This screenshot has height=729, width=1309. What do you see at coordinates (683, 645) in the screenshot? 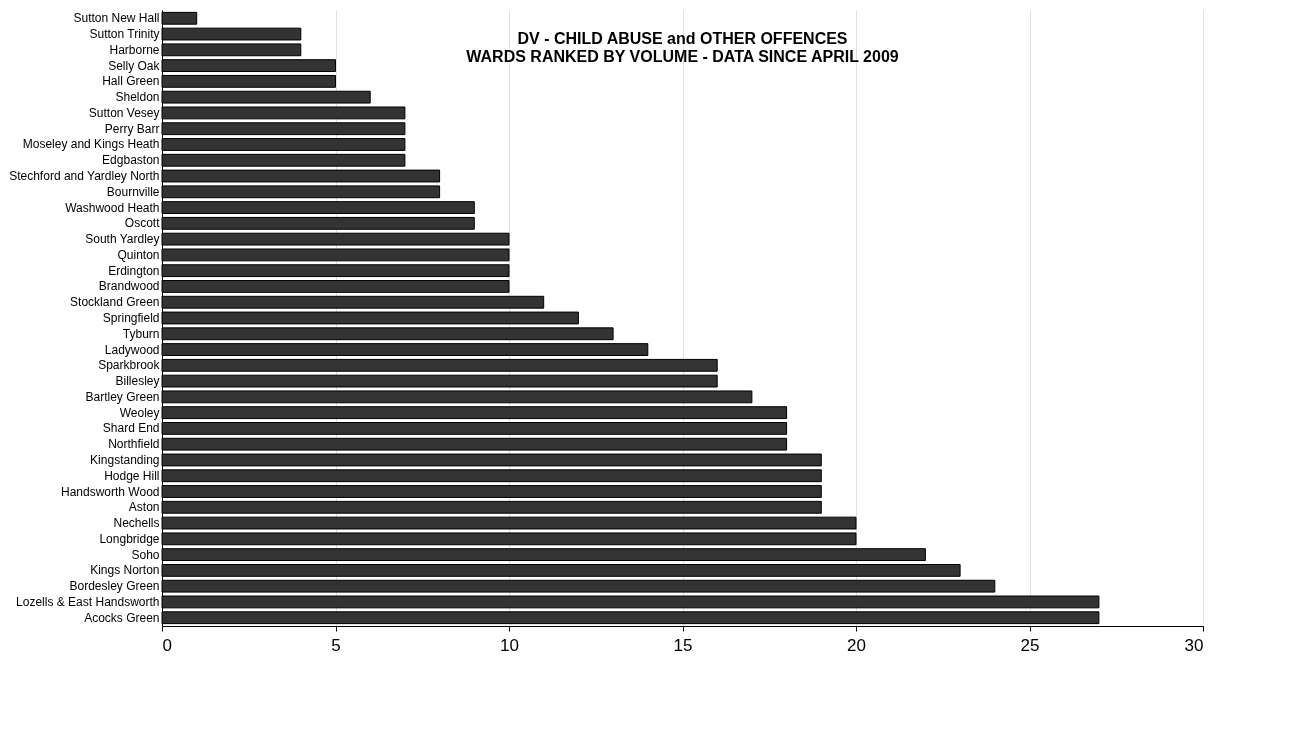
I see `x-tick-label: 15` at bounding box center [683, 645].